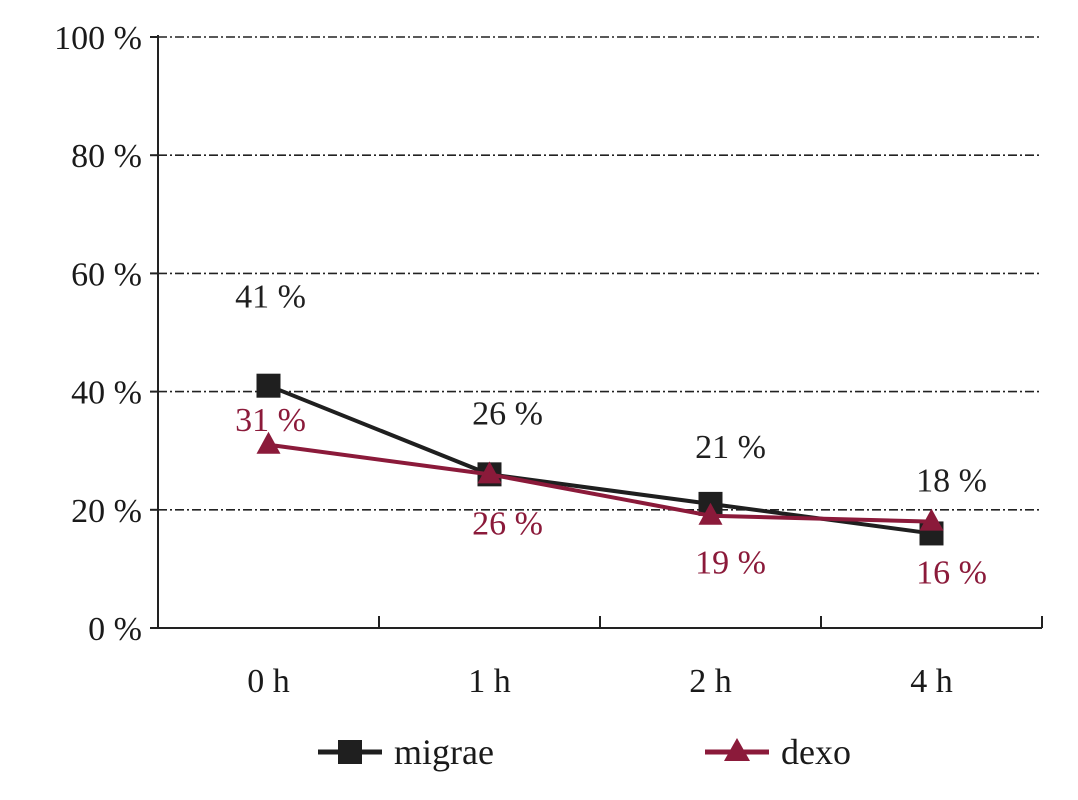  Describe the element at coordinates (710, 681) in the screenshot. I see `x-tick-label-2: 2 h` at that location.